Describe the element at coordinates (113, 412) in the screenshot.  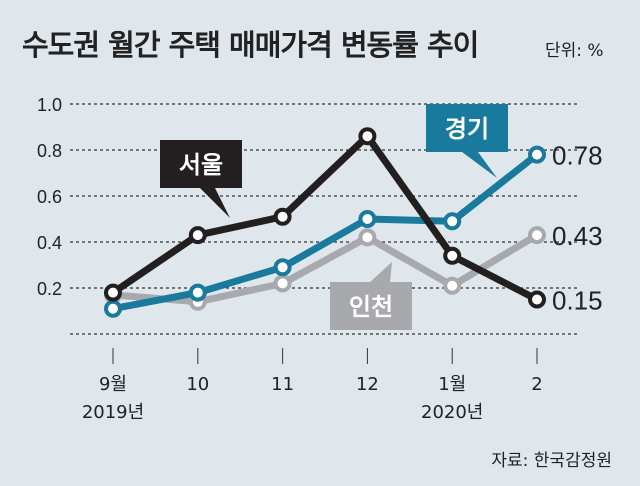
I see `year-label: 2019년` at that location.